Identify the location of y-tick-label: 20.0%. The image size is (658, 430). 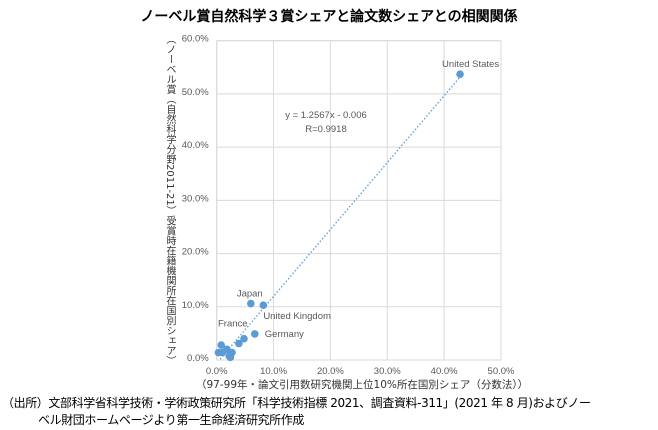
(195, 252).